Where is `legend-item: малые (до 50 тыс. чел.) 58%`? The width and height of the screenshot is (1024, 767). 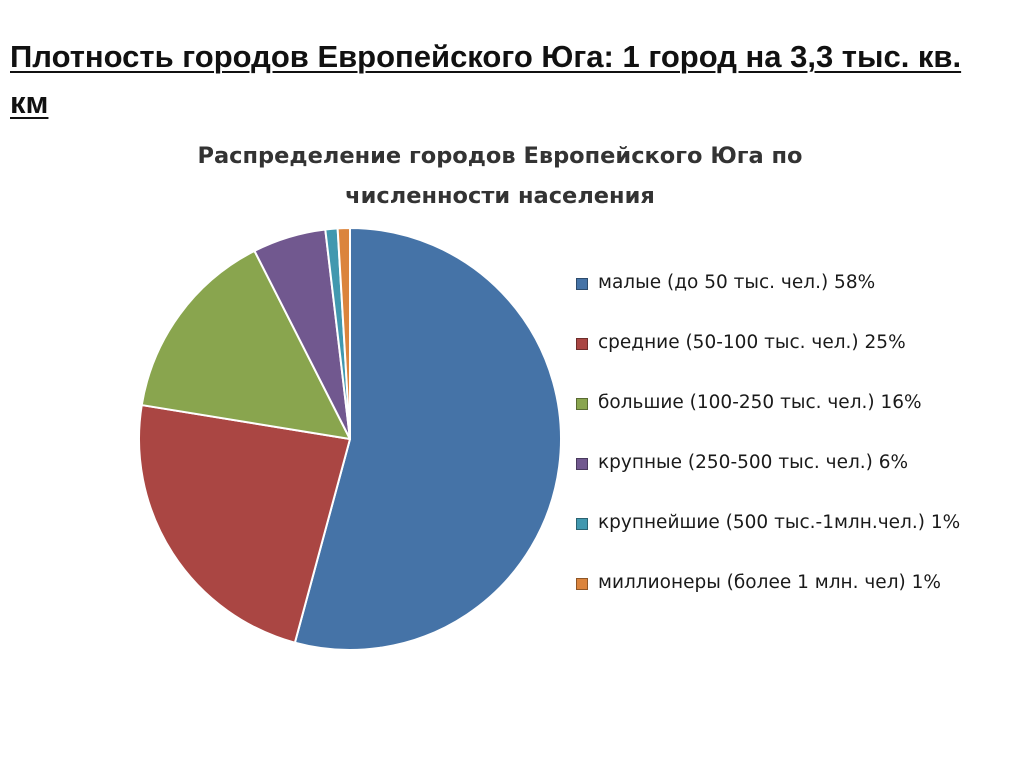
legend-item: малые (до 50 тыс. чел.) 58% is located at coordinates (796, 298).